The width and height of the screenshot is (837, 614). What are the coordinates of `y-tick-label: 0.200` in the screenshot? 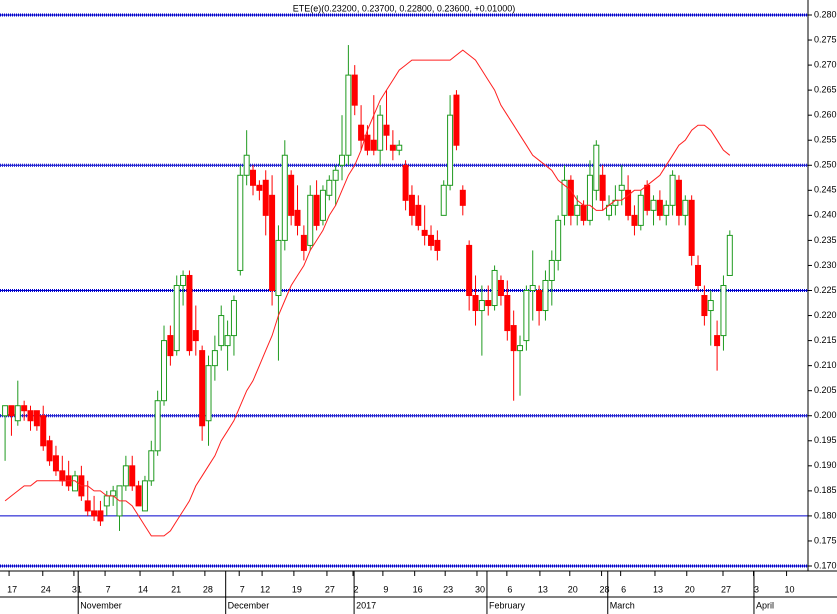 It's located at (825, 415).